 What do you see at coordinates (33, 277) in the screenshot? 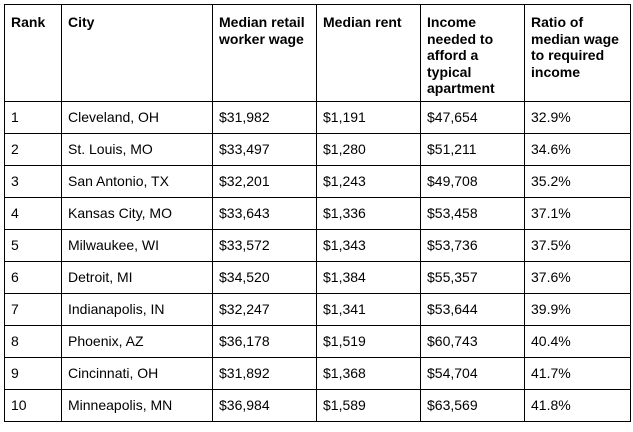
I see `cell-rank: 6` at bounding box center [33, 277].